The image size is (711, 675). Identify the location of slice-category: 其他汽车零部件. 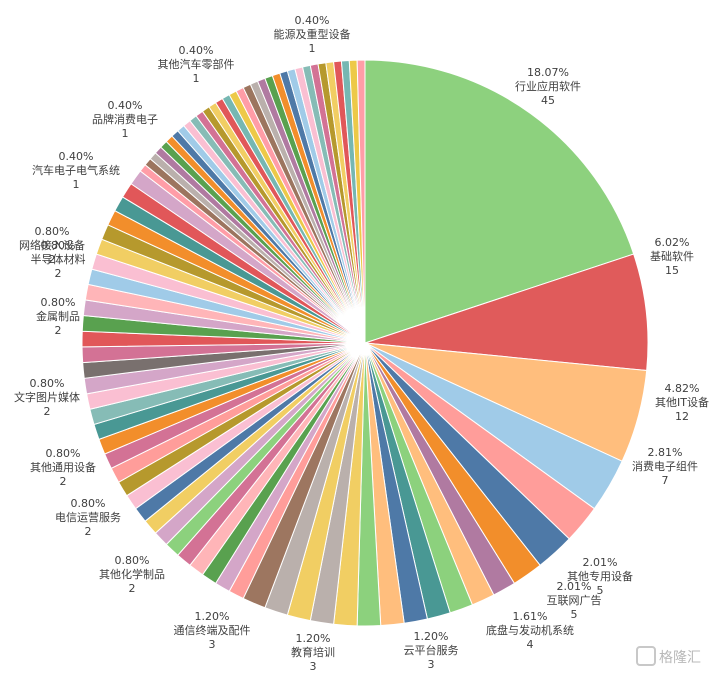
(196, 64).